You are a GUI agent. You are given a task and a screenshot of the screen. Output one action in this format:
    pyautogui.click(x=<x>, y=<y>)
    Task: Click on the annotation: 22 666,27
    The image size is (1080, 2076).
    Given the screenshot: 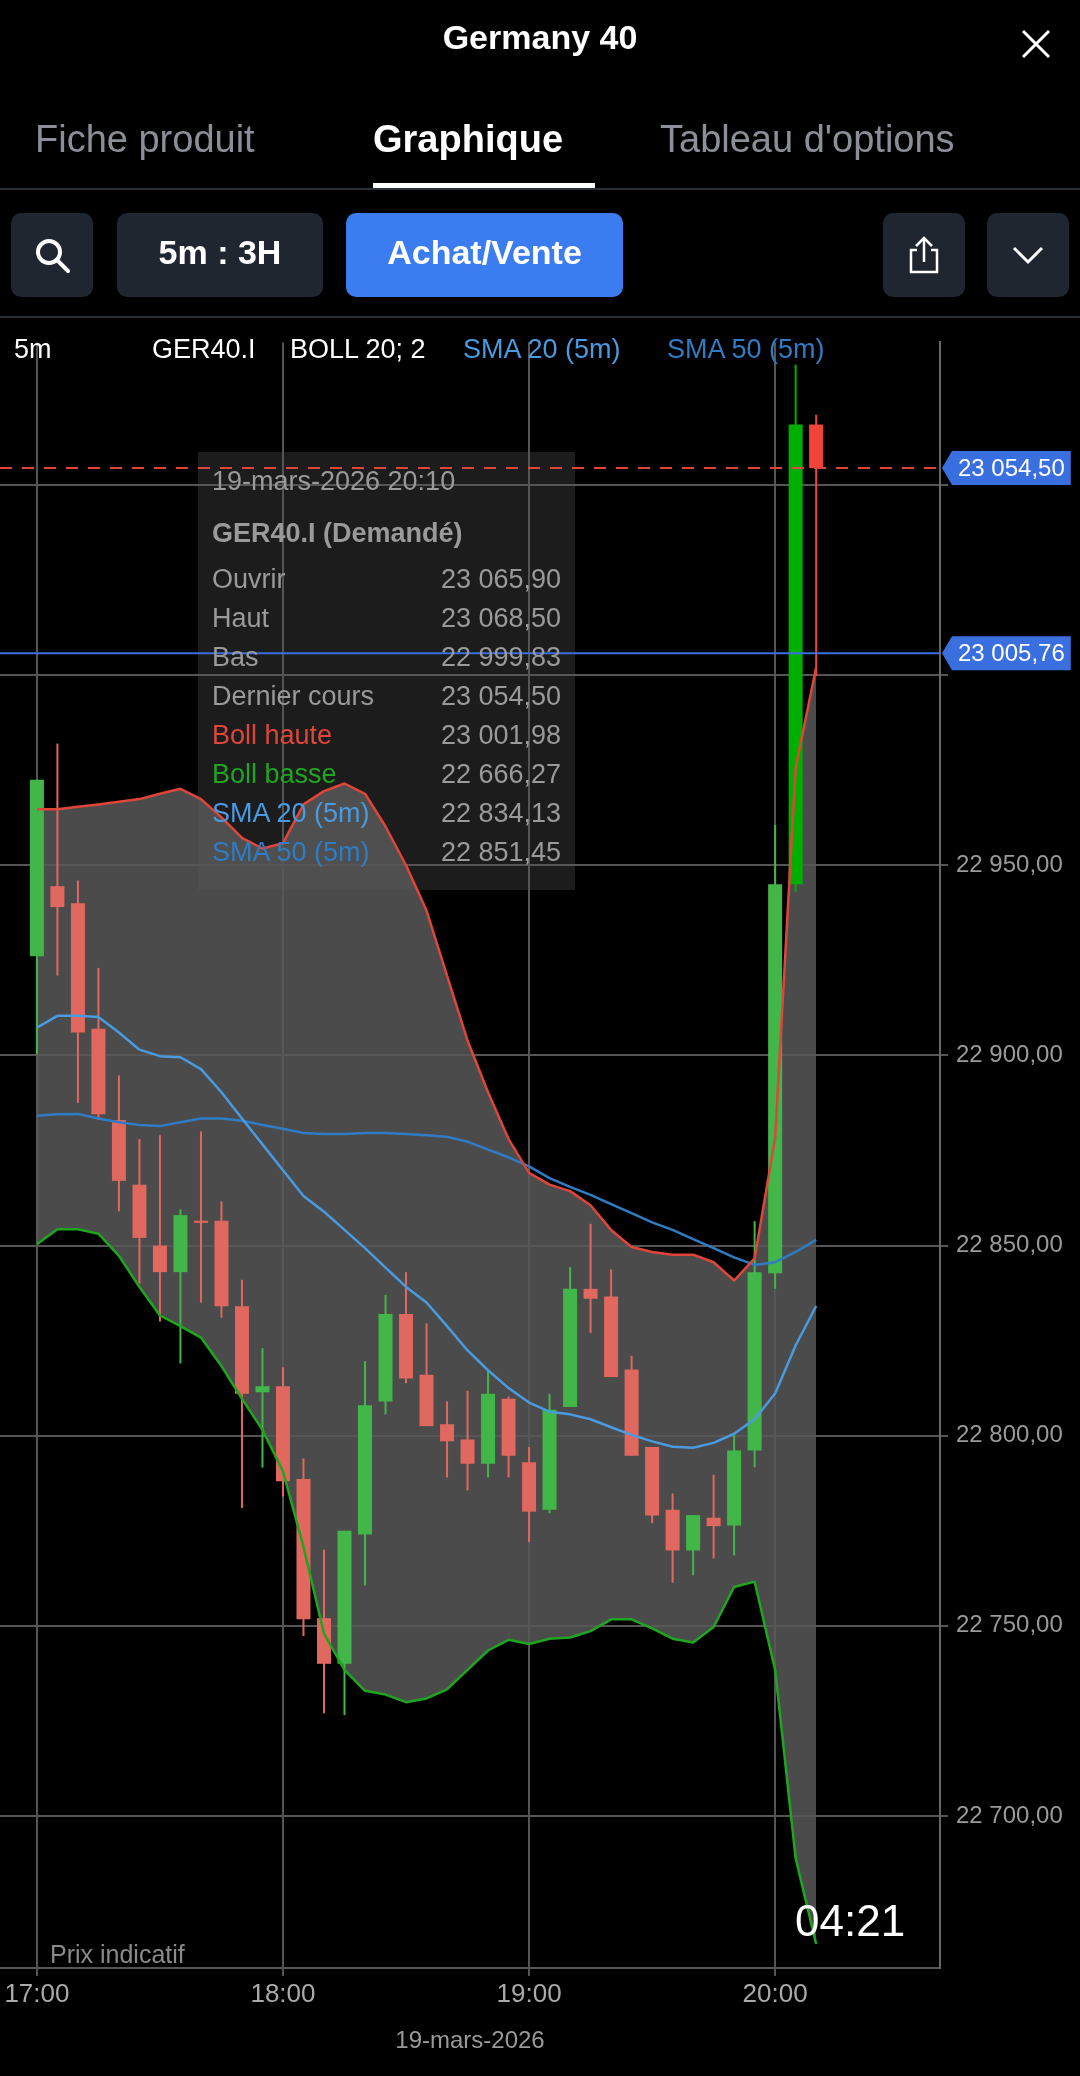 What is the action you would take?
    pyautogui.click(x=500, y=774)
    